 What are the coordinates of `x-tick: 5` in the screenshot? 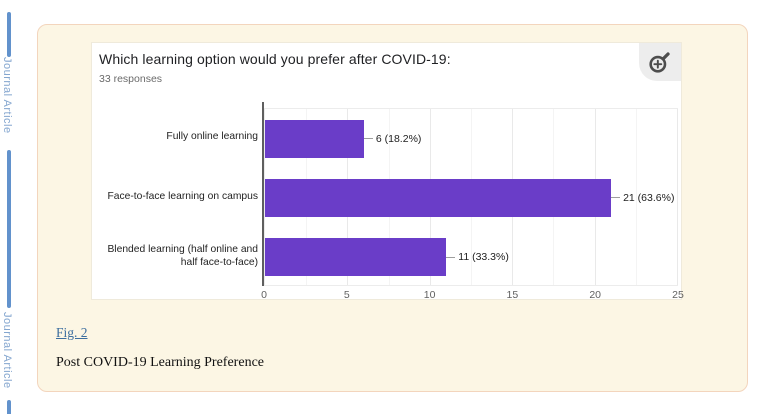 It's located at (346, 295).